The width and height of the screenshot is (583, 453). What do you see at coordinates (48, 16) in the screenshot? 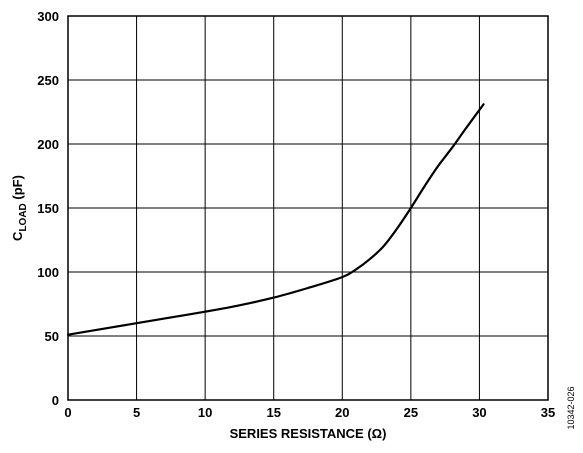
I see `y-tick-label-6: 300` at bounding box center [48, 16].